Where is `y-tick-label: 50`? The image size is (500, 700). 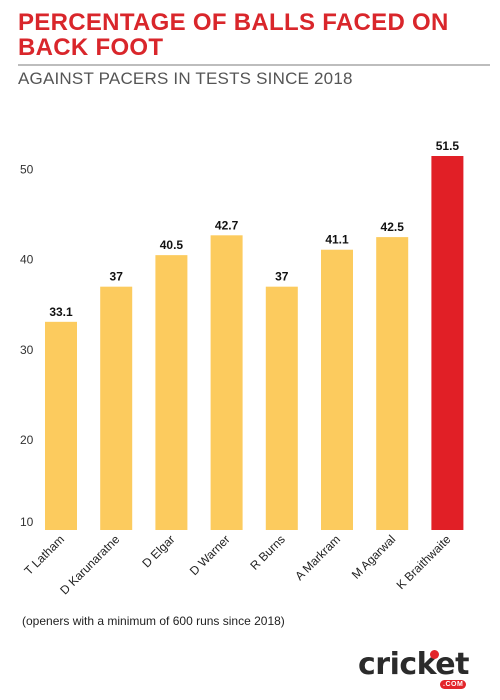 y-tick-label: 50 is located at coordinates (27, 170).